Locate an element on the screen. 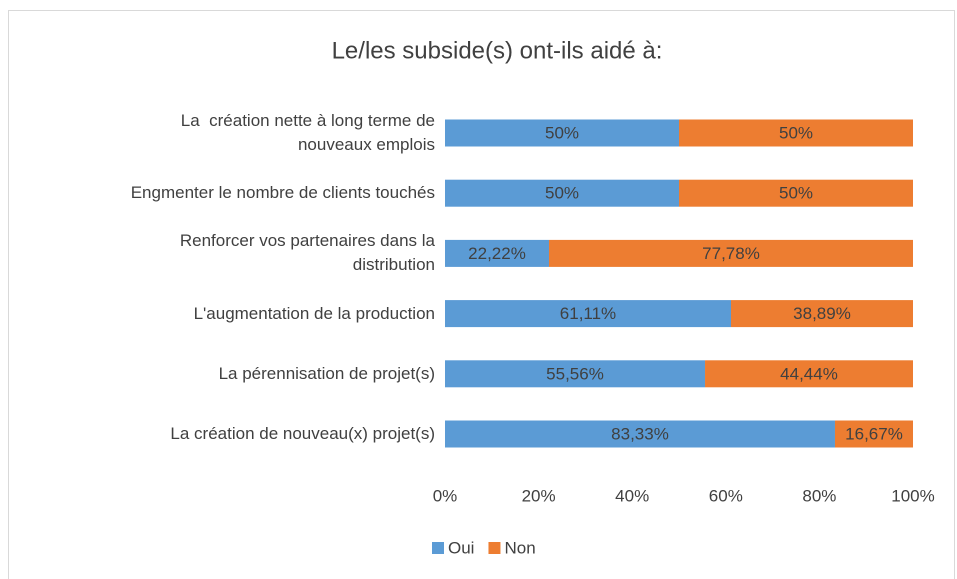 The width and height of the screenshot is (957, 579). value-label: 38,89% is located at coordinates (822, 313).